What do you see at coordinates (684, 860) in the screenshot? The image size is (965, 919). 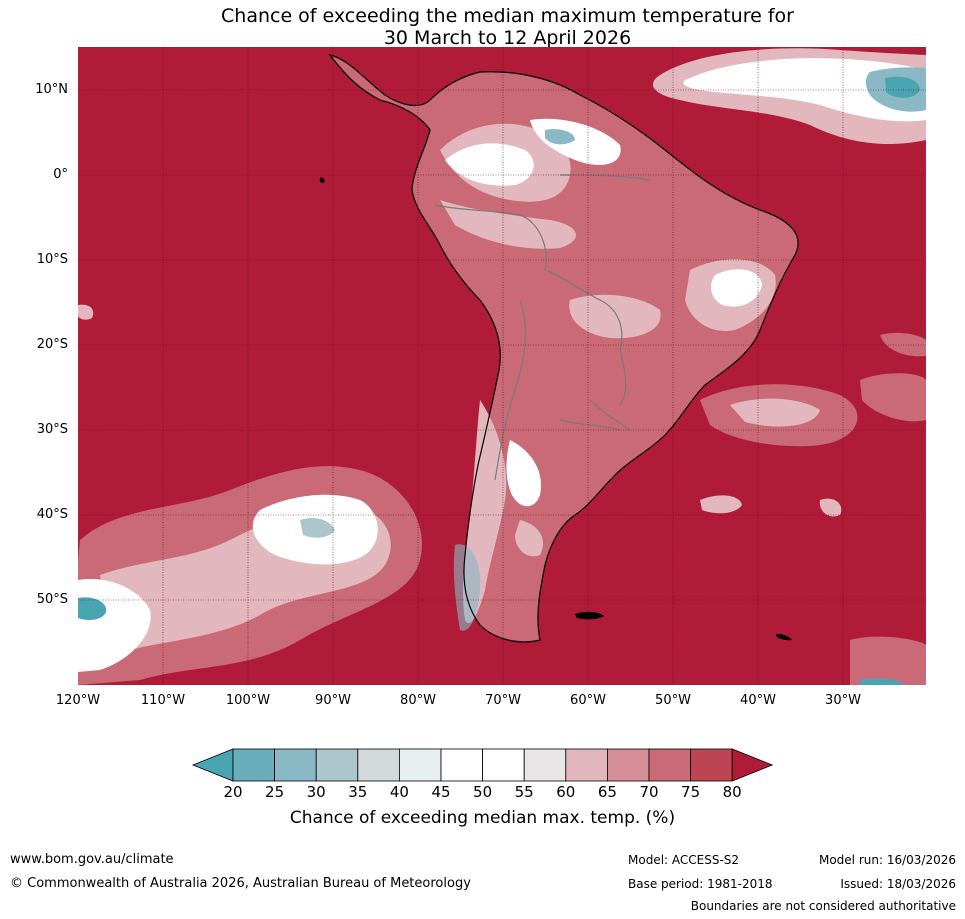 I see `model-text: Model: ACCESS-S2` at bounding box center [684, 860].